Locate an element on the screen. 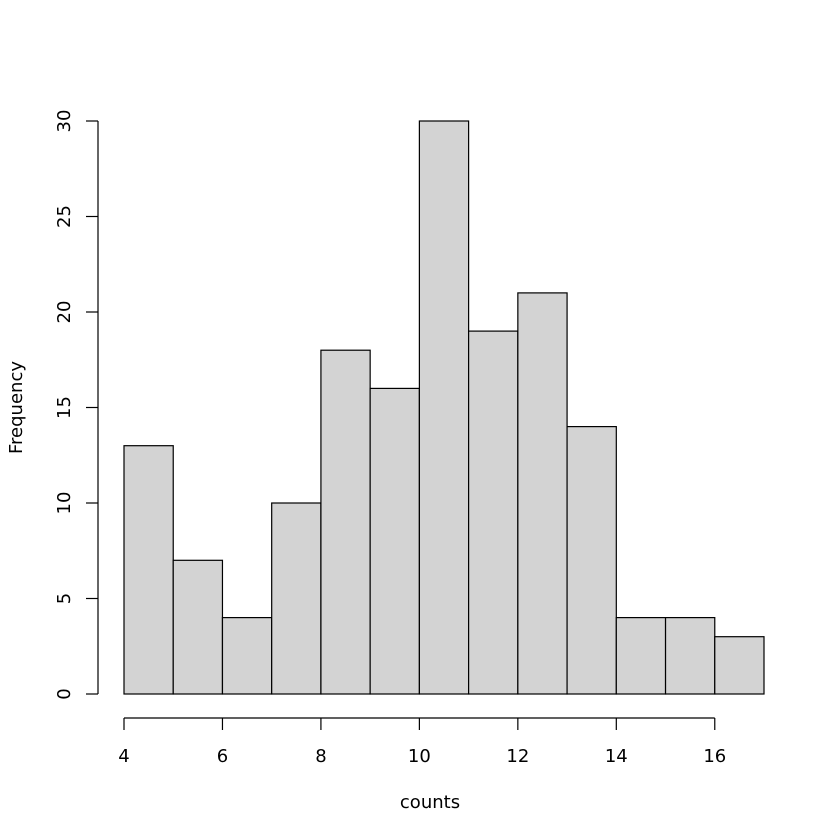  y-tick-label-0: 0 is located at coordinates (64, 693).